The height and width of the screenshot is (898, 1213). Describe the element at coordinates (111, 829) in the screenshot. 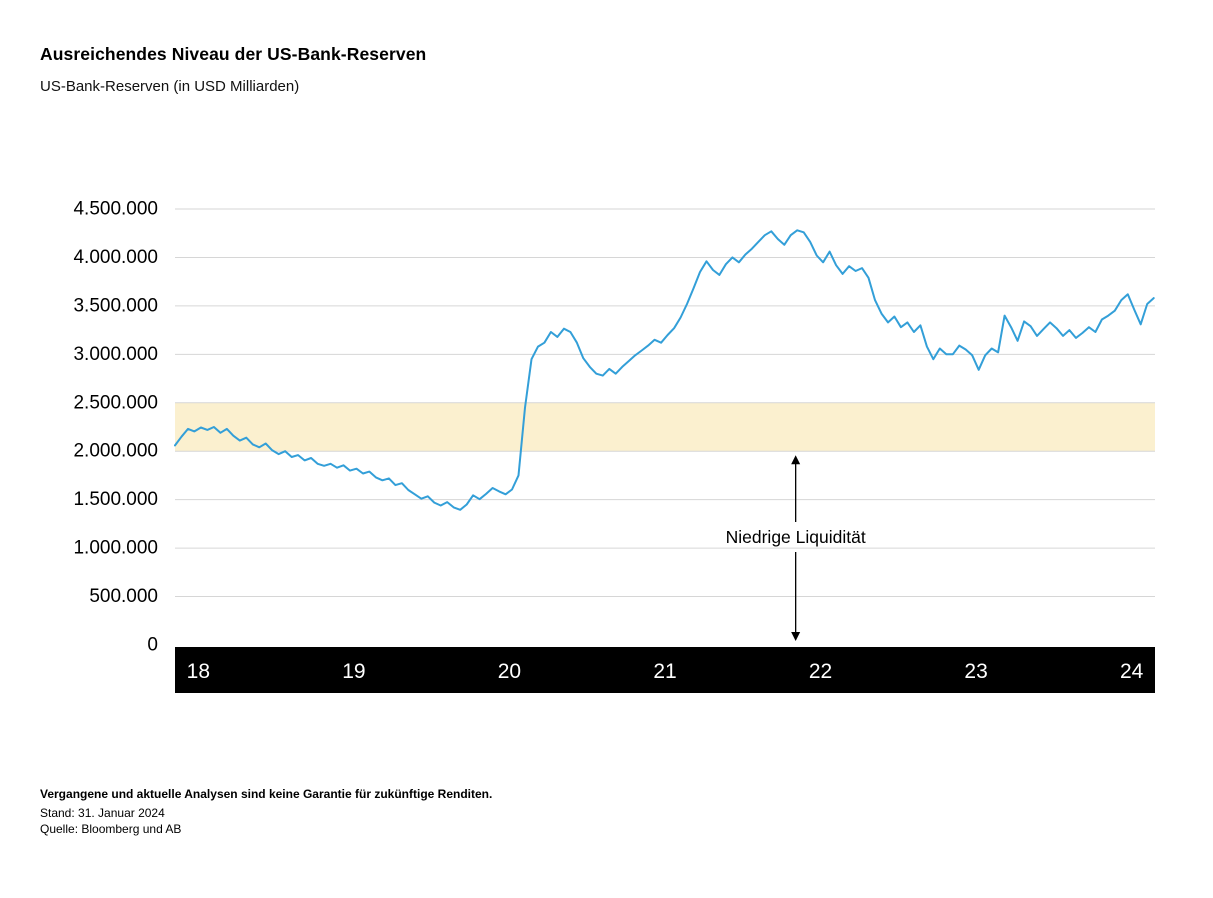

I see `source-text: Quelle: Bloomberg und AB` at that location.